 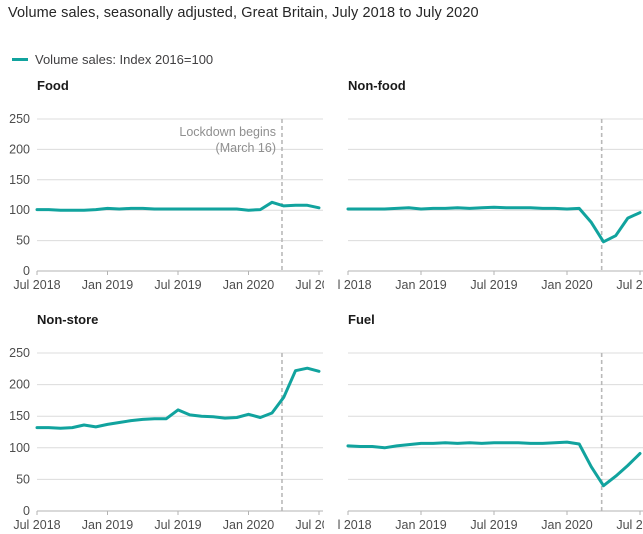 What do you see at coordinates (361, 319) in the screenshot?
I see `fuel-panel-title: Fuel` at bounding box center [361, 319].